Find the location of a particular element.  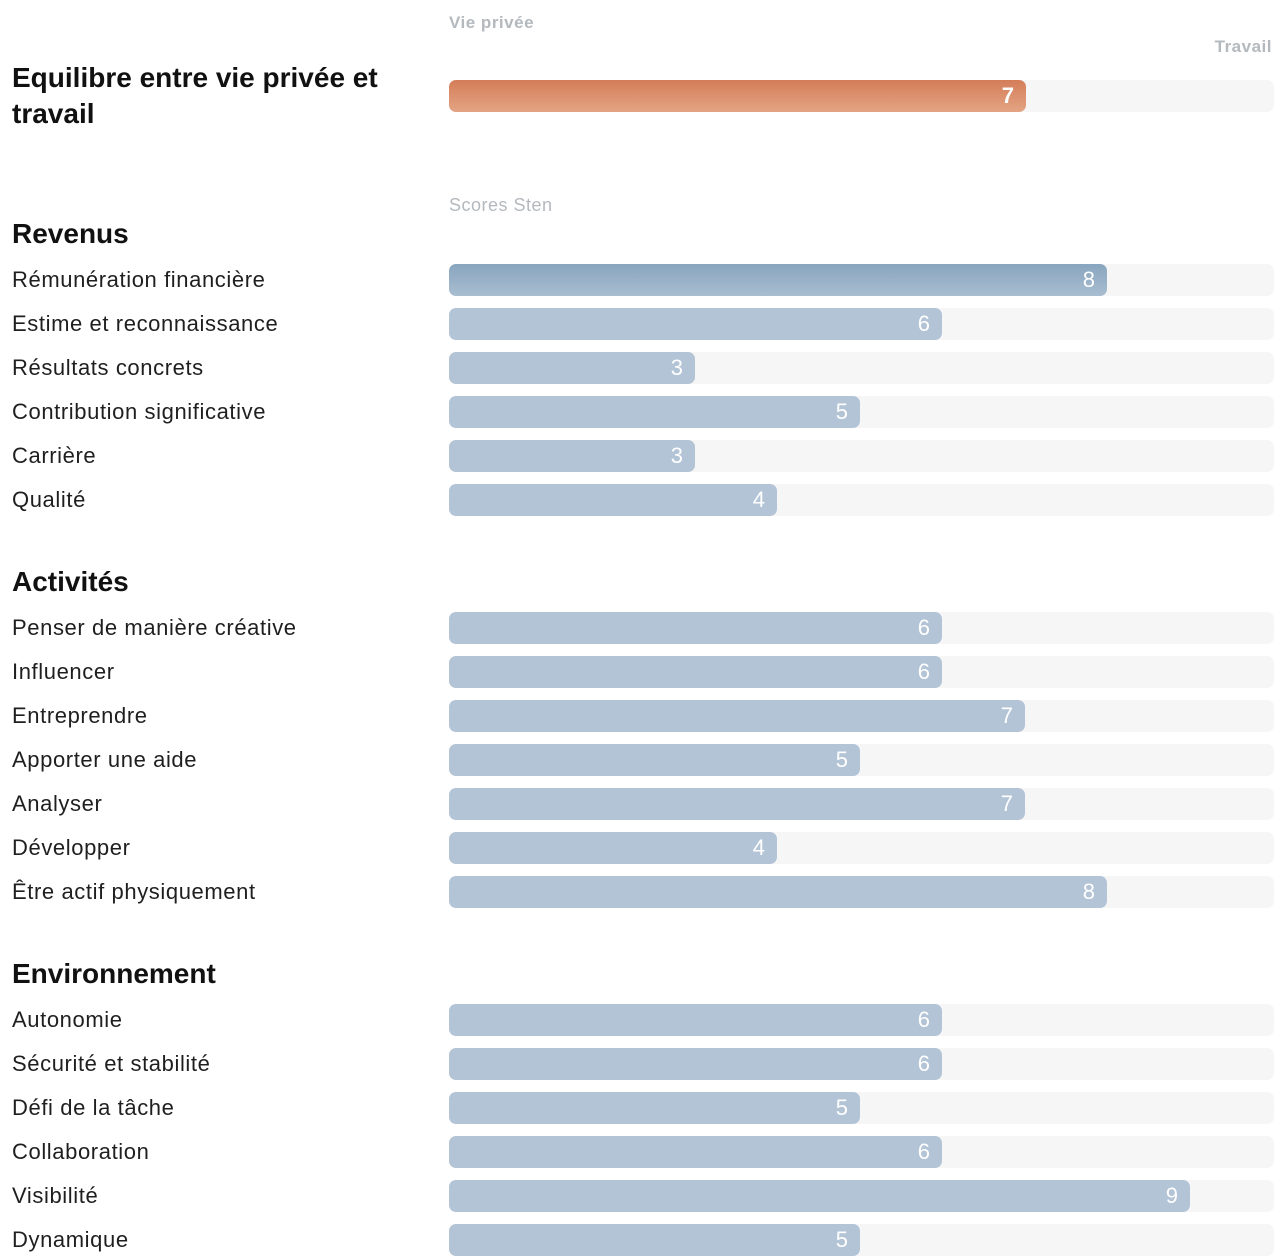

score-bar: 9 is located at coordinates (819, 1196).